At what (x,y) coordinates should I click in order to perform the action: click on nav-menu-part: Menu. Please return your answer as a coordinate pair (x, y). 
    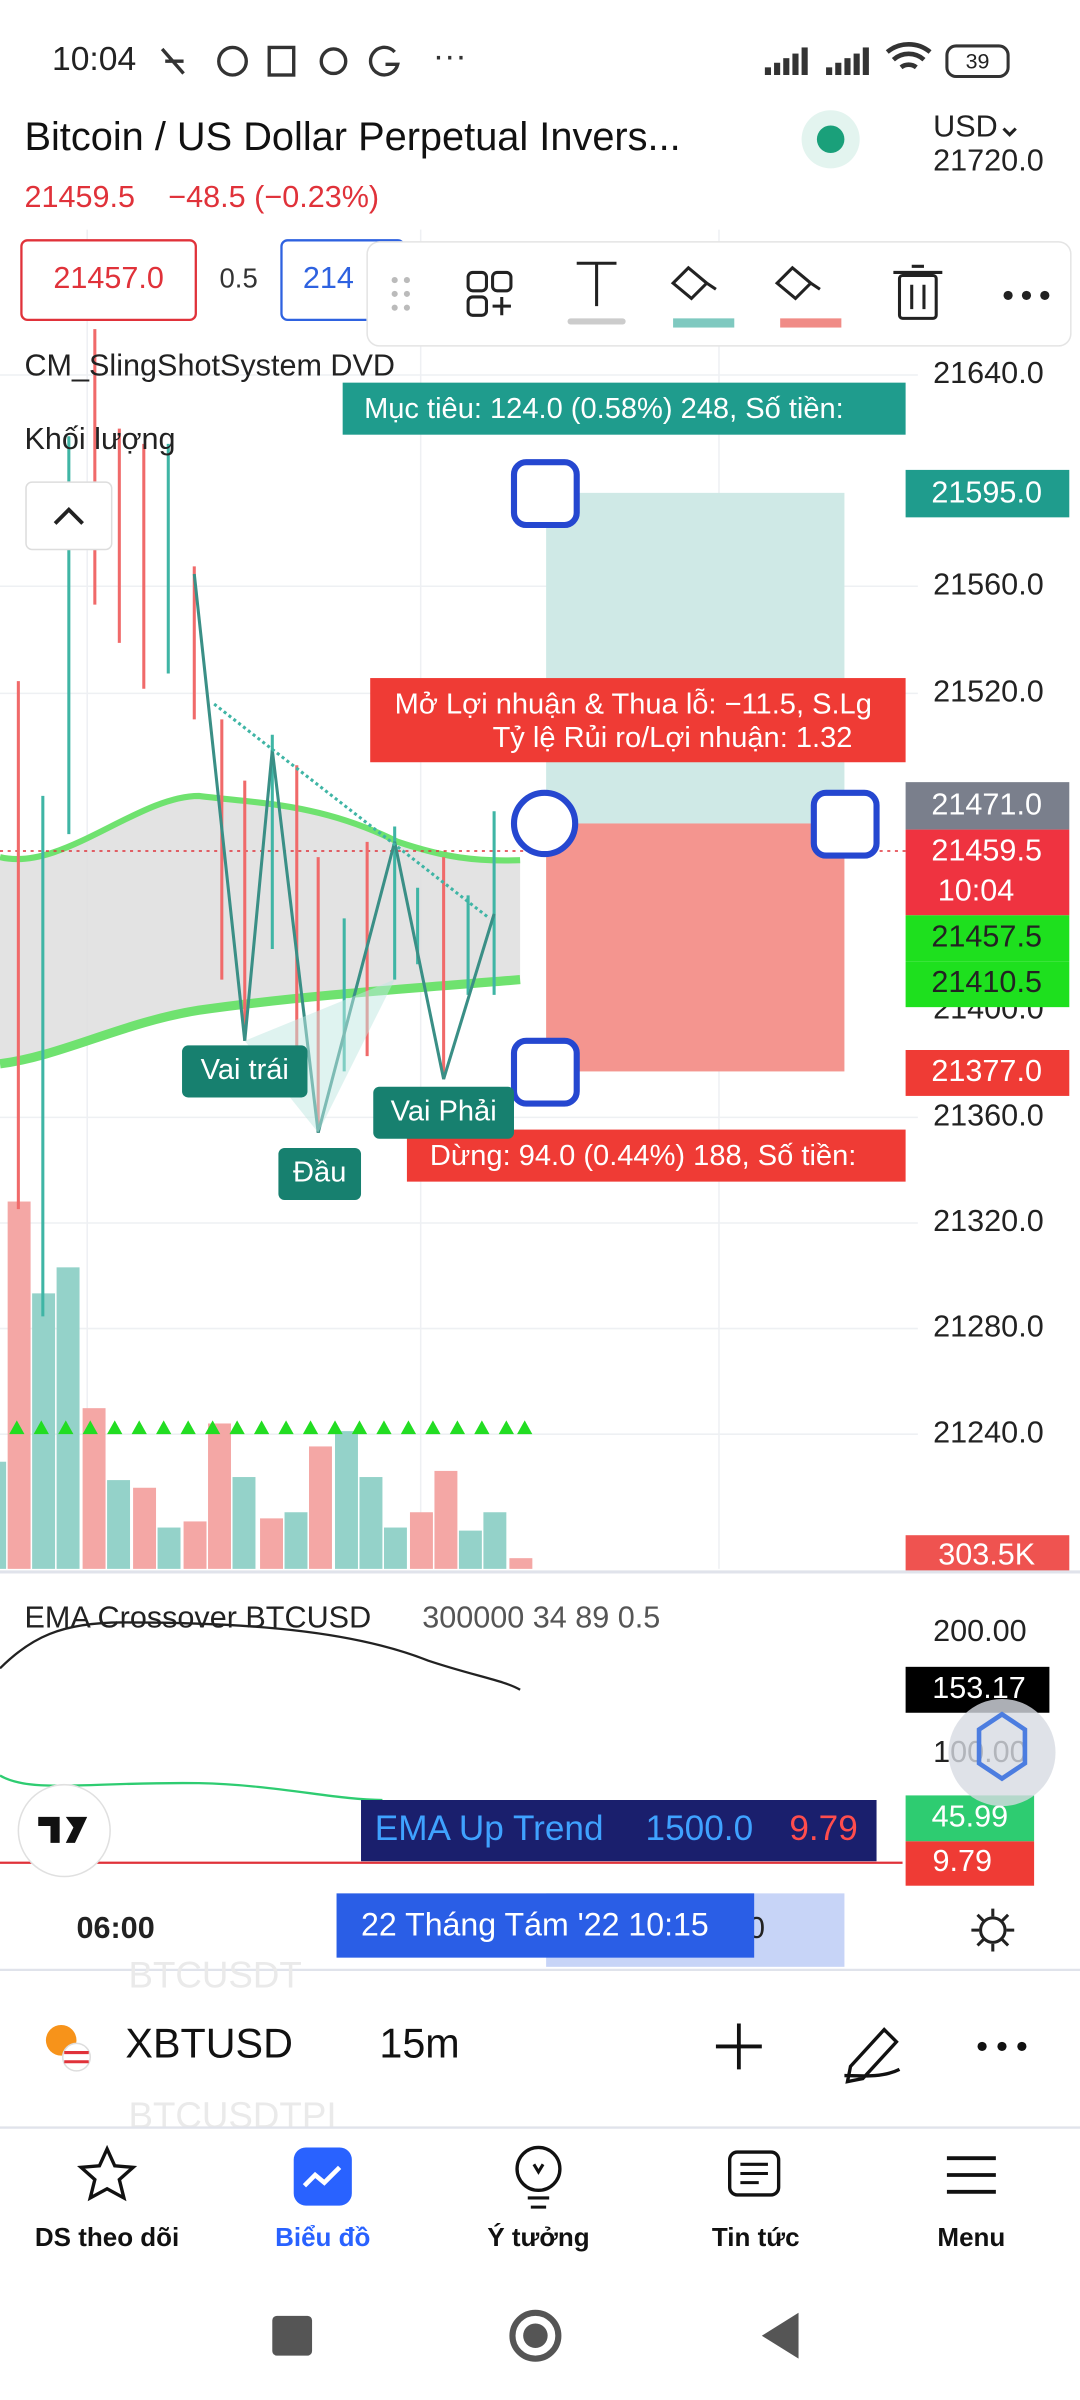
    Looking at the image, I should click on (971, 2237).